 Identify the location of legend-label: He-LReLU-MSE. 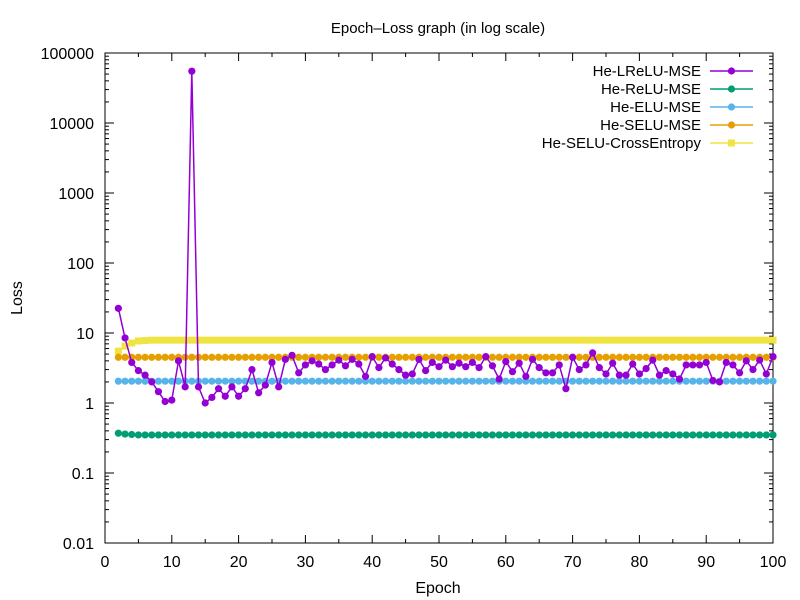
(647, 71).